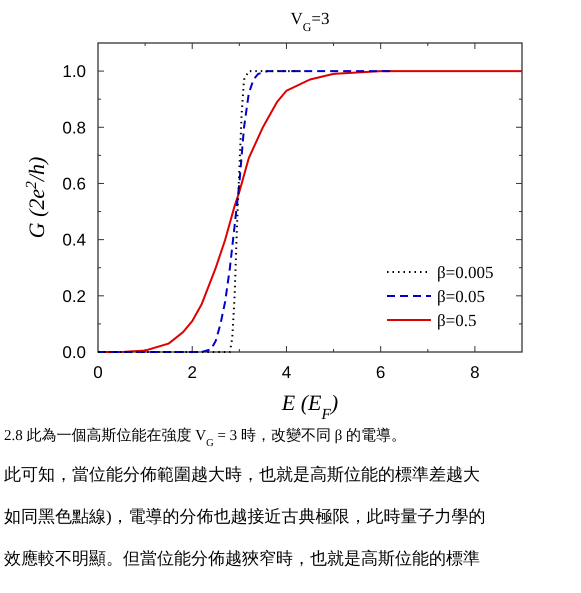 The image size is (581, 593). I want to click on legend-label: β=0.5, so click(456, 320).